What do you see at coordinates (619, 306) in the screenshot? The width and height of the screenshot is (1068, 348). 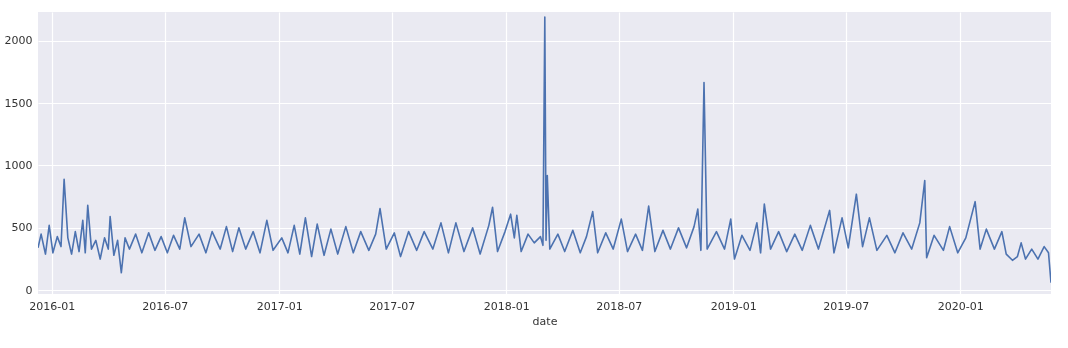 I see `x-tick-label: 2018-07` at bounding box center [619, 306].